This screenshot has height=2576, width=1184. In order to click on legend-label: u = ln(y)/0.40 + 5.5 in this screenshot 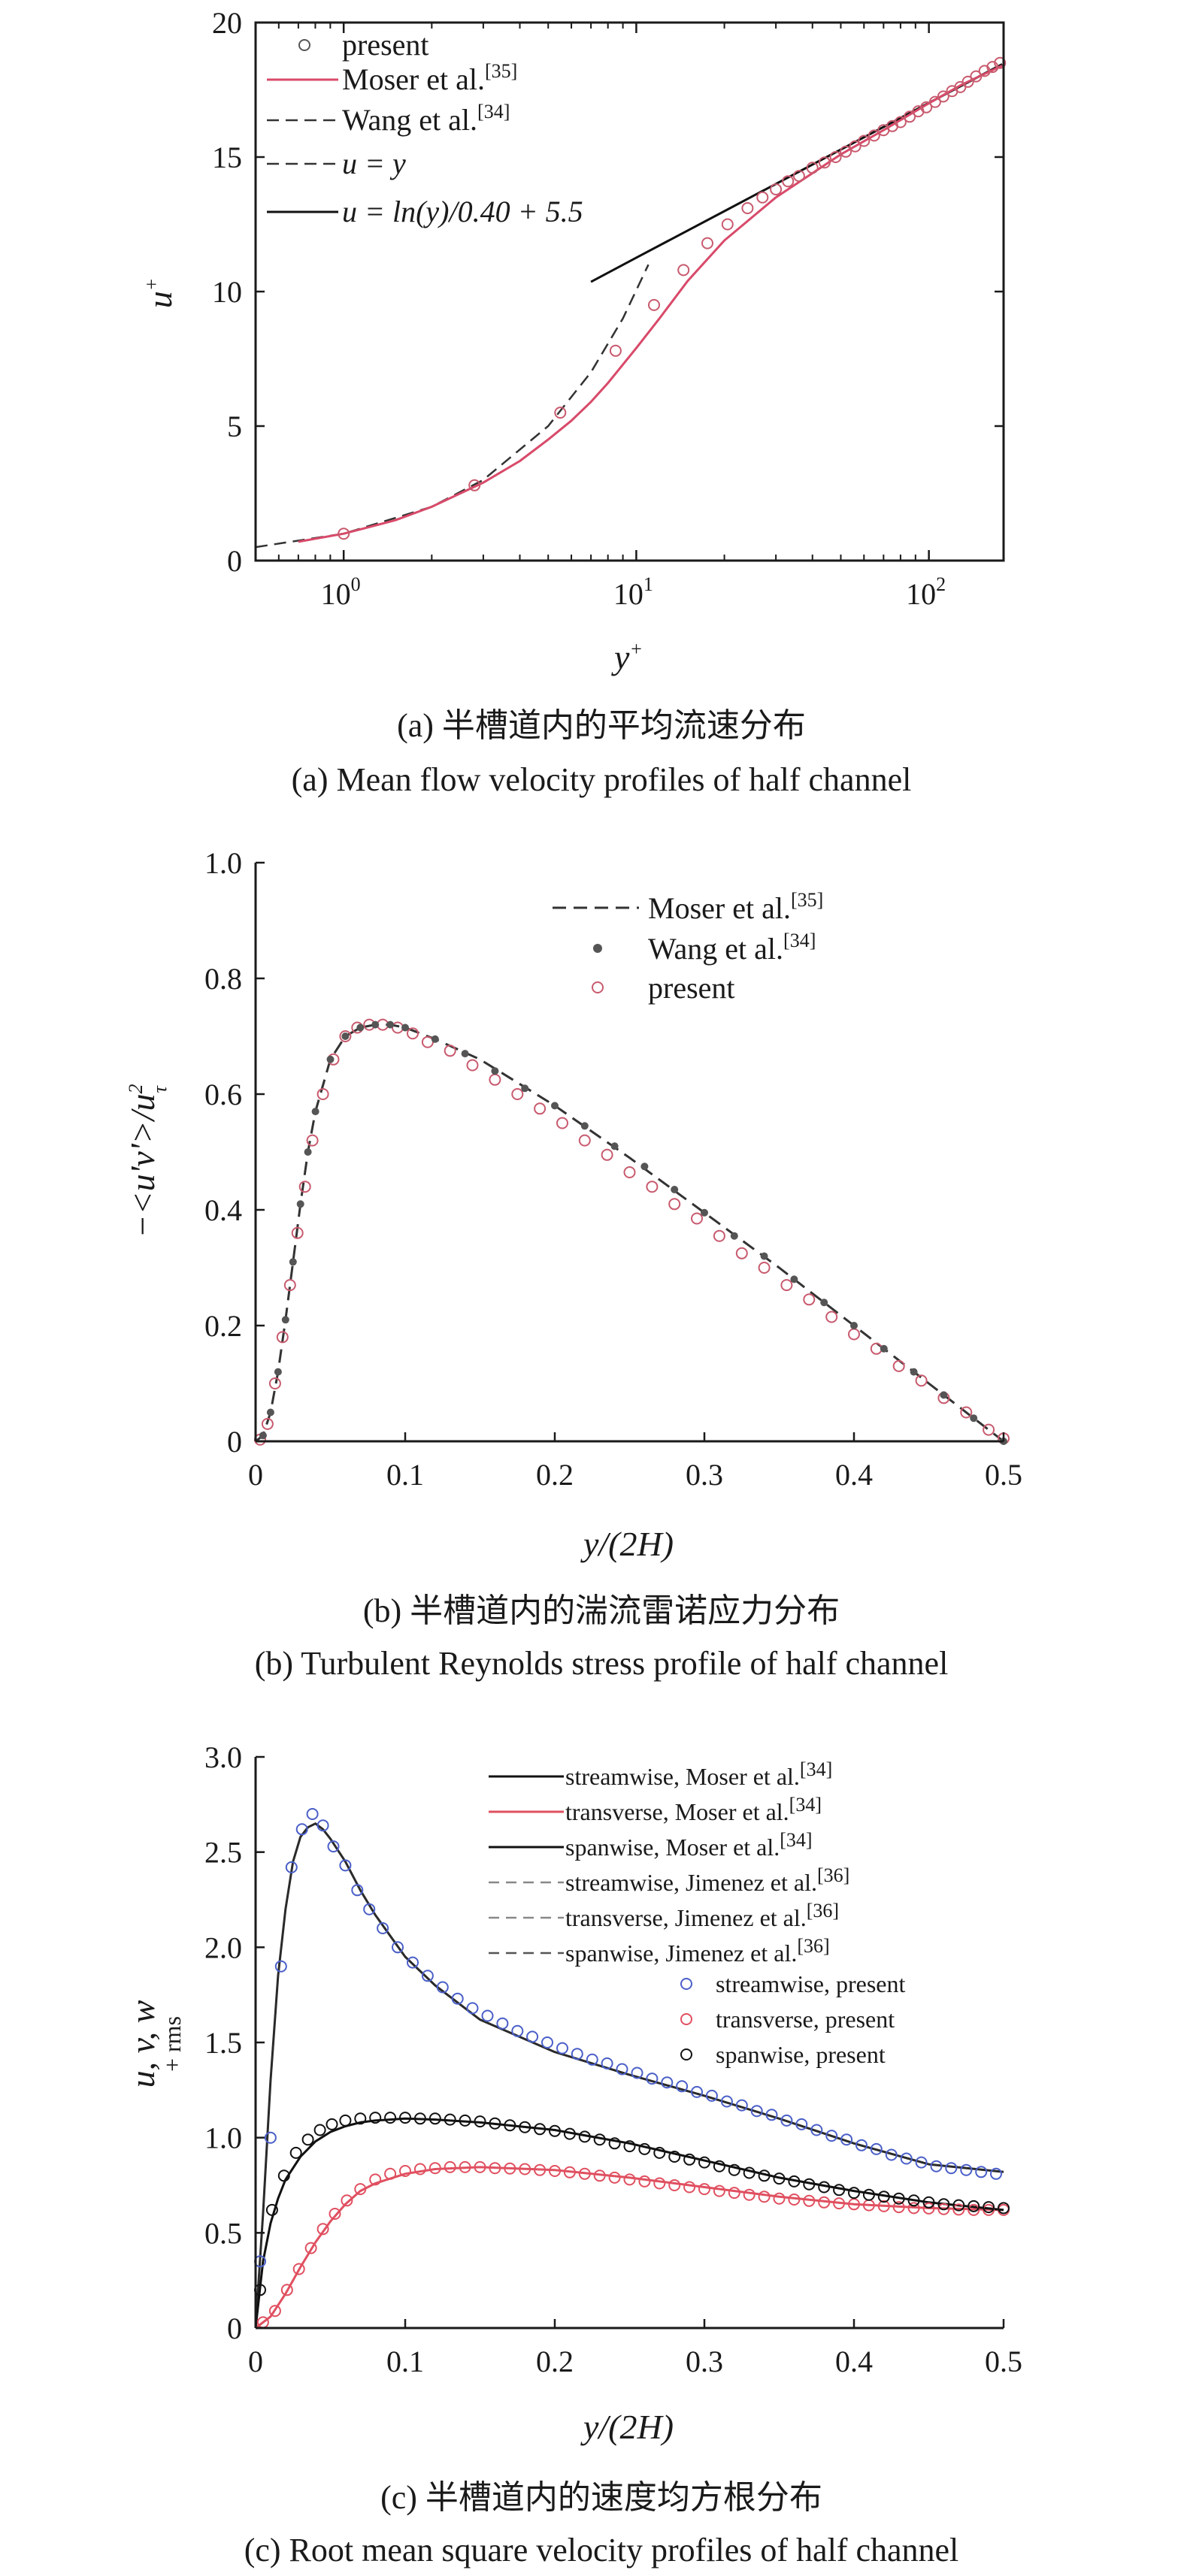, I will do `click(462, 211)`.